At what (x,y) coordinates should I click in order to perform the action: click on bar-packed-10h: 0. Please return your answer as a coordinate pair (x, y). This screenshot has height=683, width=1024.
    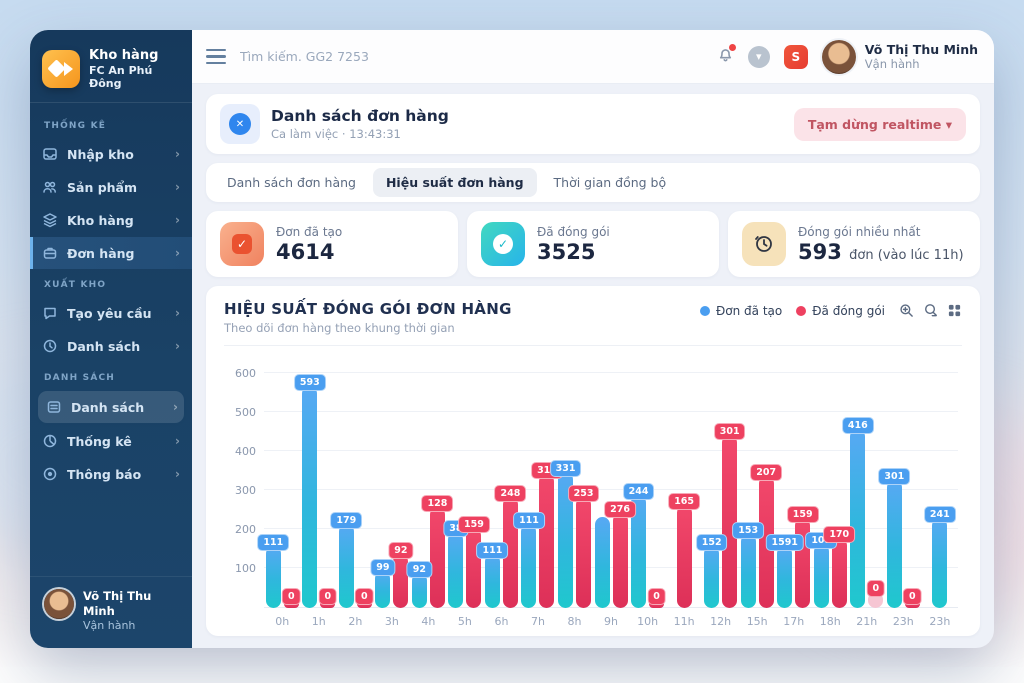
    Looking at the image, I should click on (656, 598).